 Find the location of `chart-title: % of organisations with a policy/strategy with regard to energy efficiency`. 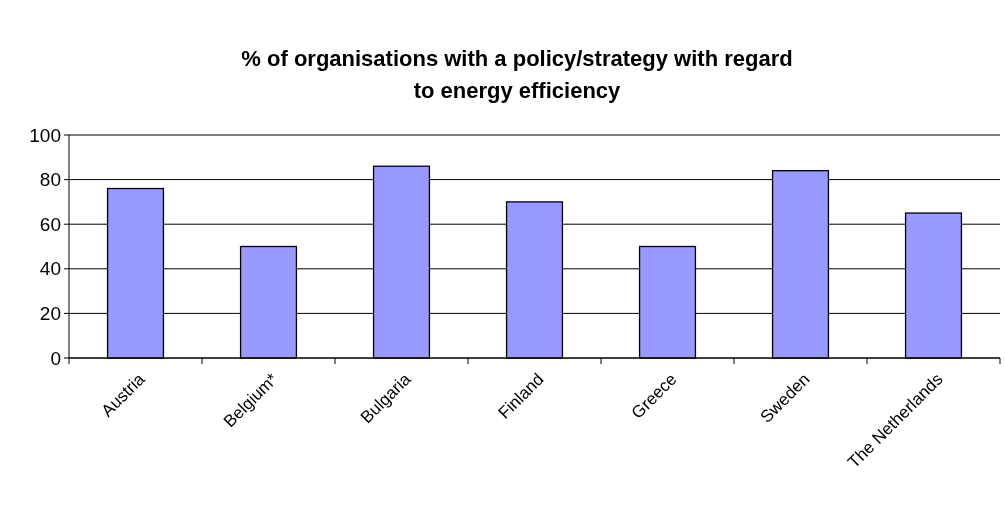

chart-title: % of organisations with a policy/strategy with regard to energy efficiency is located at coordinates (517, 74).